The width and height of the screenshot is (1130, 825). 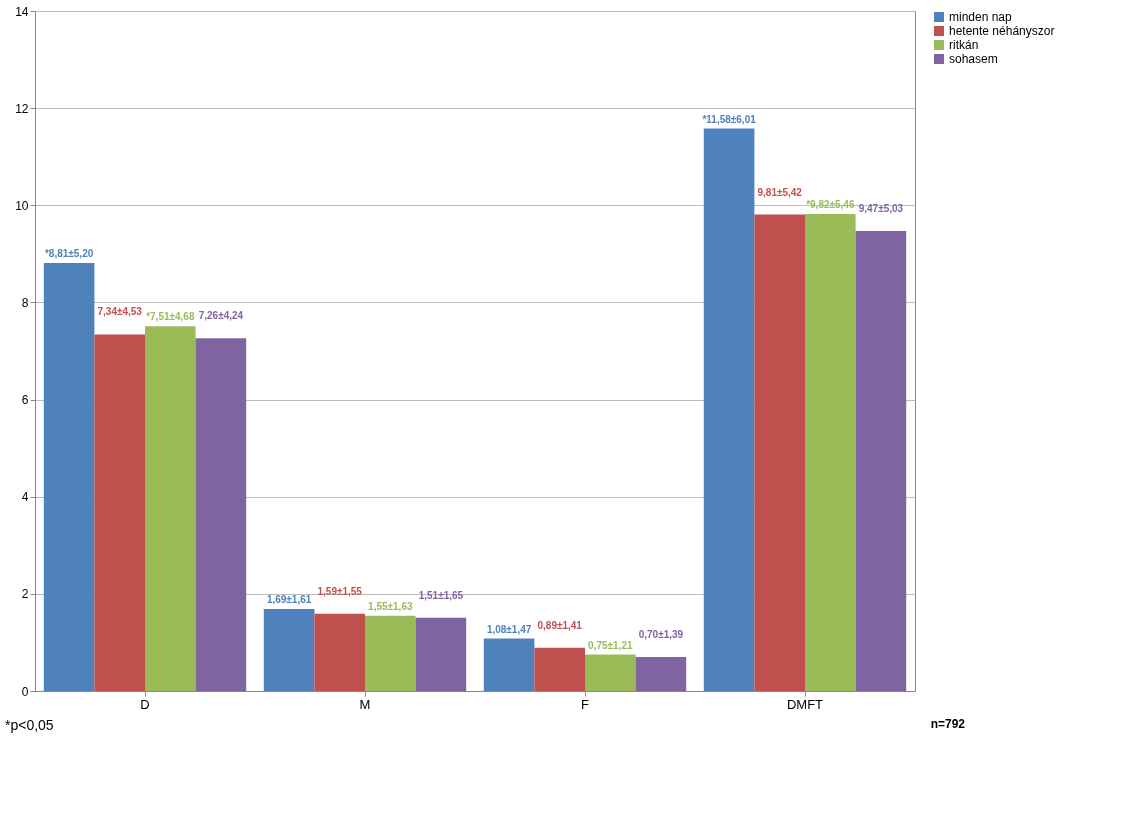 I want to click on x-tick-label: D, so click(x=145, y=704).